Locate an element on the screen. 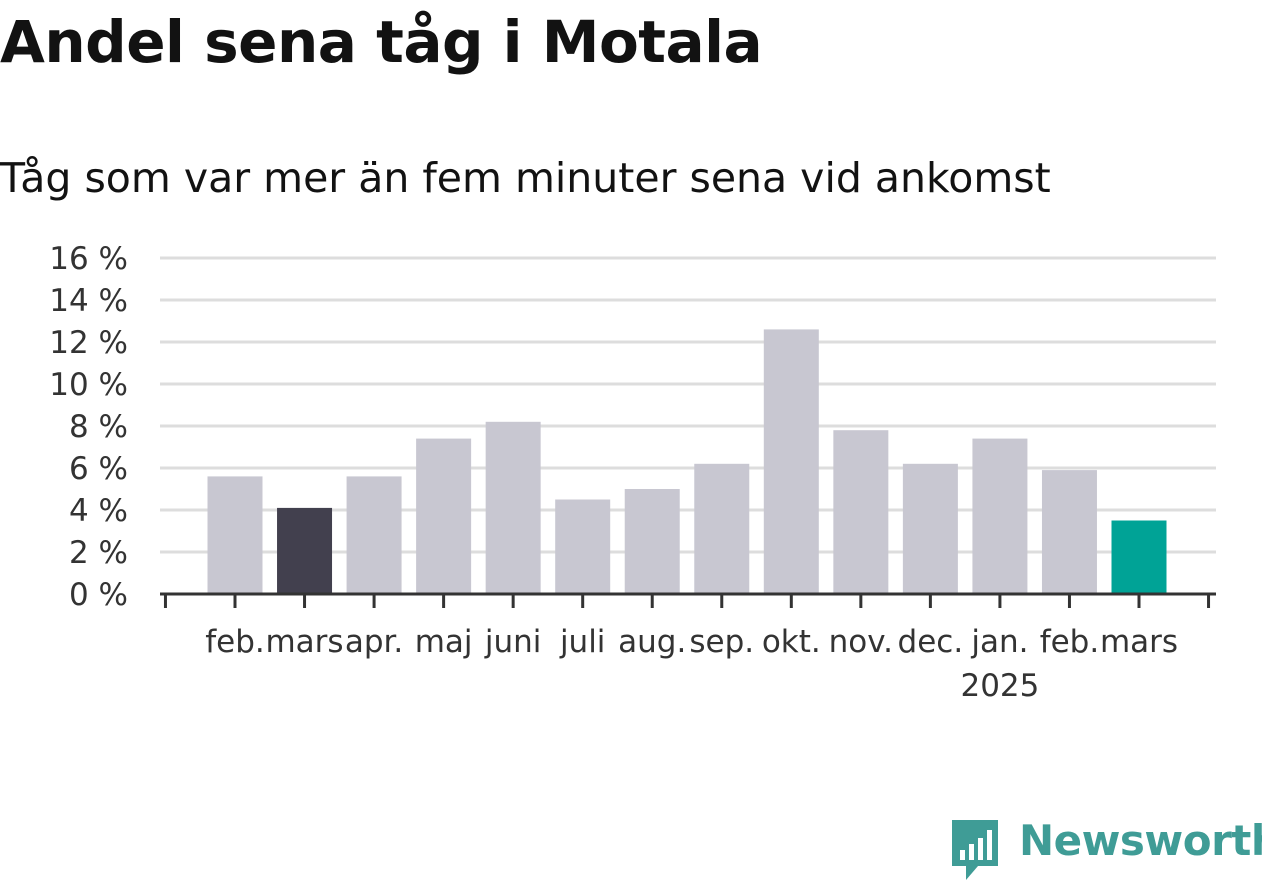 The height and width of the screenshot is (882, 1262). y-tick-label: 16 % is located at coordinates (88, 259).